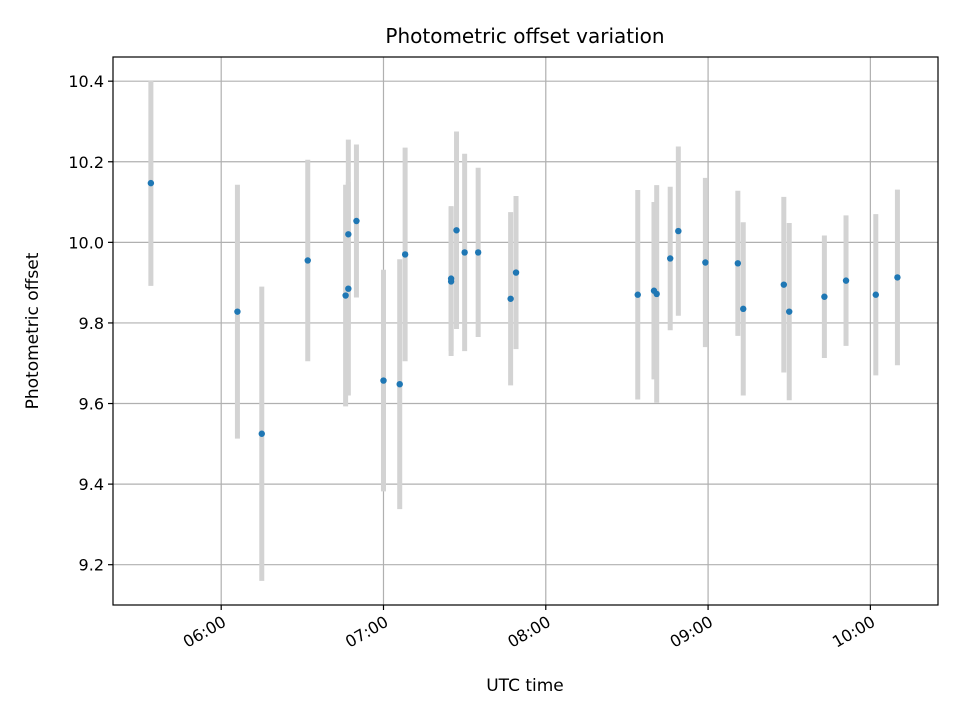 The width and height of the screenshot is (960, 720). I want to click on x-axis-label: UTC time, so click(525, 686).